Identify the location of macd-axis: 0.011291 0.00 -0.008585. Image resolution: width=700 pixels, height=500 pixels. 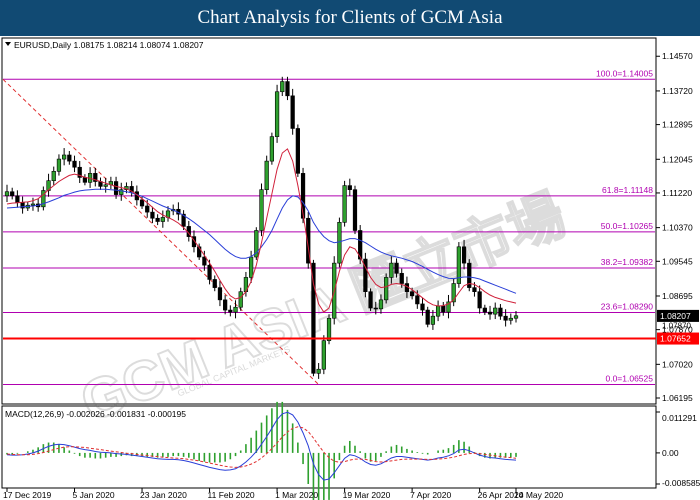
(678, 449).